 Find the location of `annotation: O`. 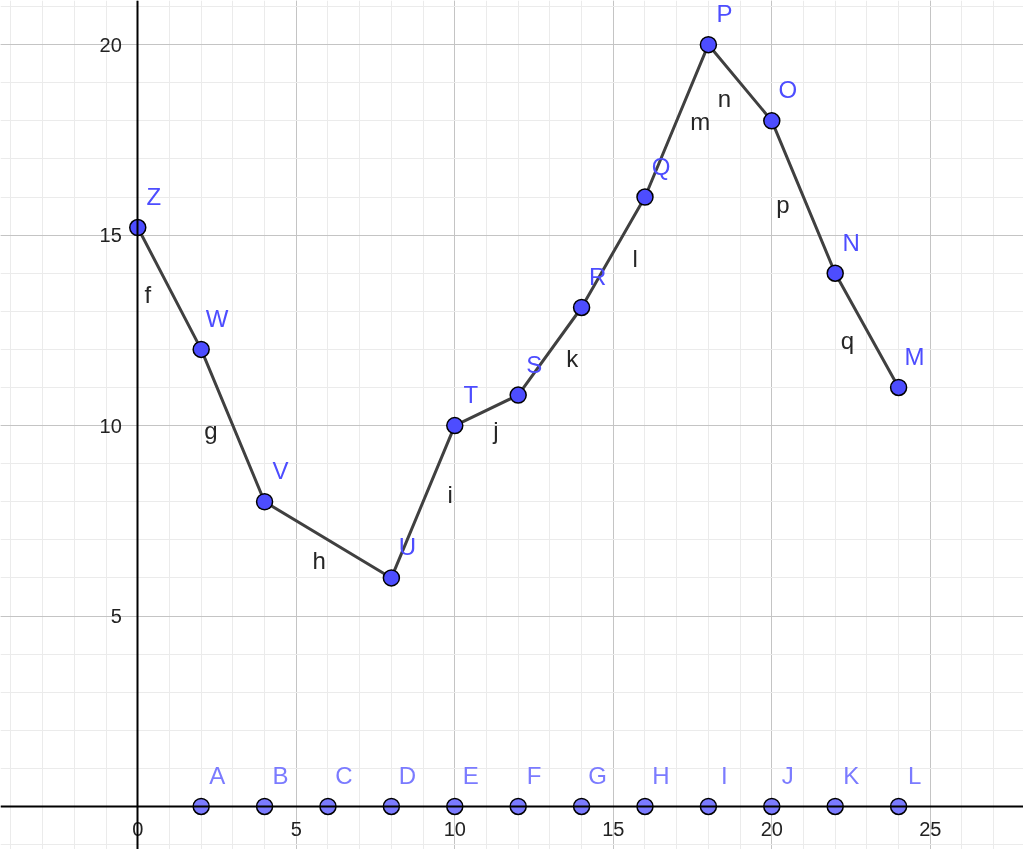

annotation: O is located at coordinates (788, 90).